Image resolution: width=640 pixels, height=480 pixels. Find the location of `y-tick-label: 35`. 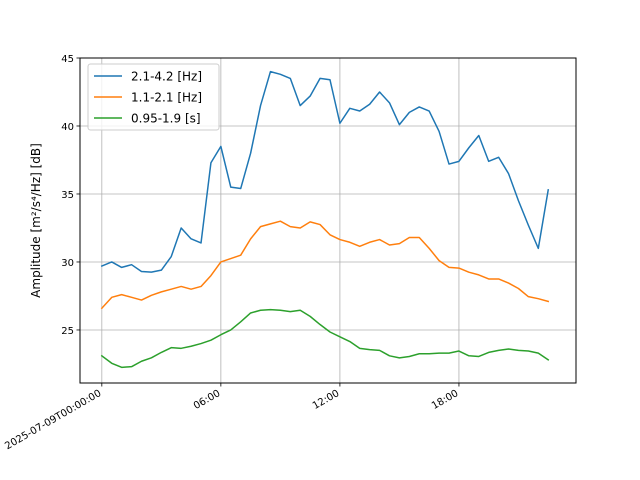

y-tick-label: 35 is located at coordinates (67, 195).